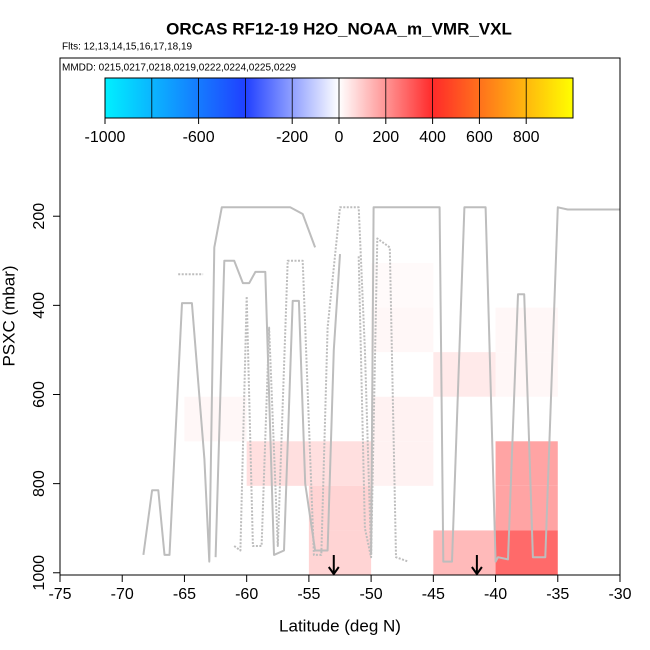 The image size is (650, 650). What do you see at coordinates (385, 137) in the screenshot?
I see `colorbar-tick-label: 200` at bounding box center [385, 137].